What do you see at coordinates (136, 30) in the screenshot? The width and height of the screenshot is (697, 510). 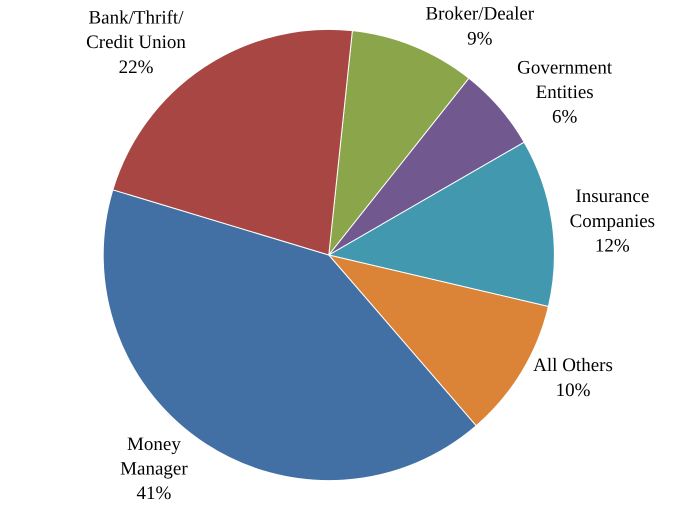 I see `slice-label: Bank/Thrift/ Credit Union` at bounding box center [136, 30].